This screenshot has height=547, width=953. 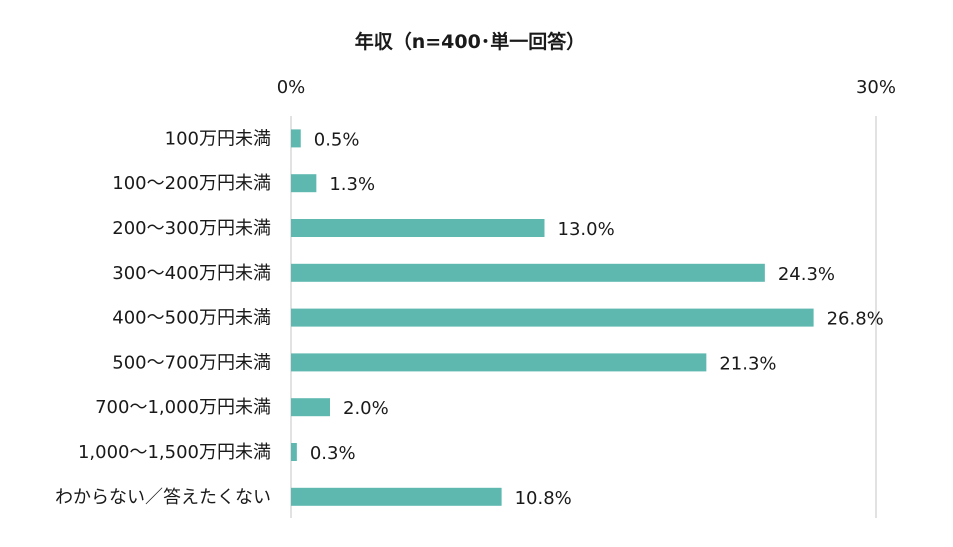 I want to click on category-label: わからない／答えたくない, so click(x=163, y=497).